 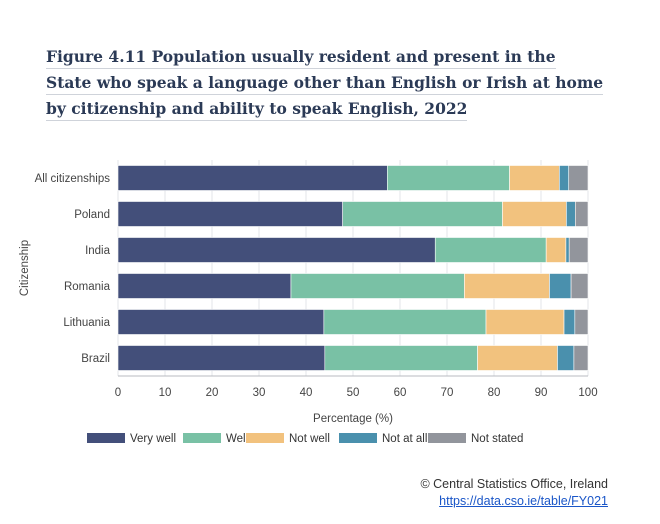 I want to click on x-tick-label: 0, so click(x=118, y=393).